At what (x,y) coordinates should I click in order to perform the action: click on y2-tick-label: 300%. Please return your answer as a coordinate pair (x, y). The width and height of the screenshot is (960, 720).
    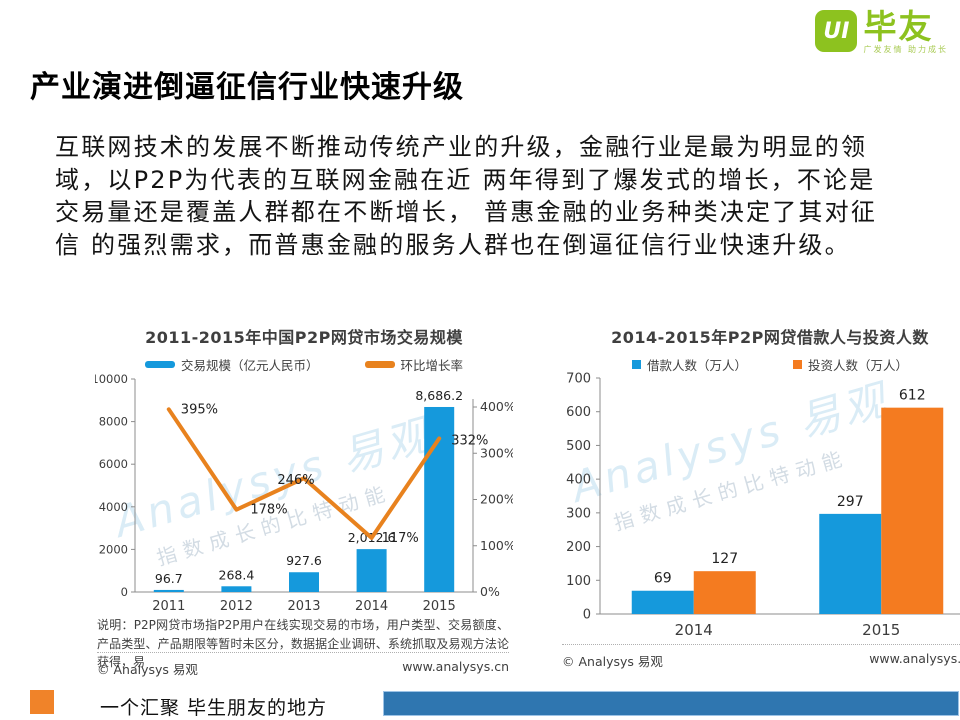
    Looking at the image, I should click on (496, 452).